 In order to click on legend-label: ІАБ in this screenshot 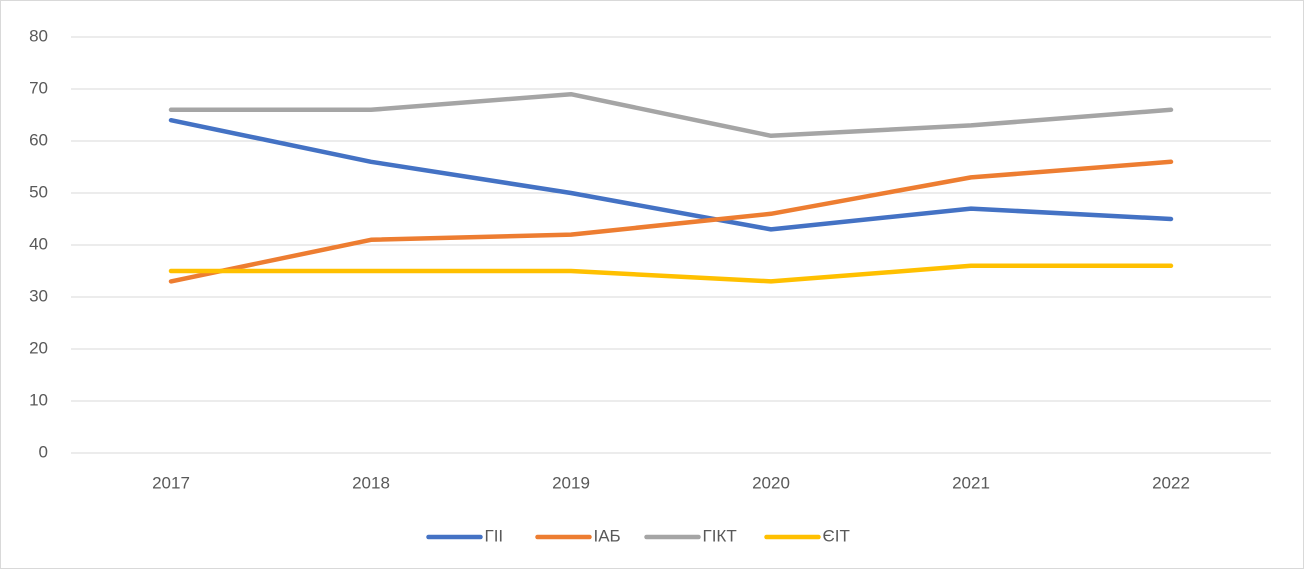, I will do `click(607, 535)`.